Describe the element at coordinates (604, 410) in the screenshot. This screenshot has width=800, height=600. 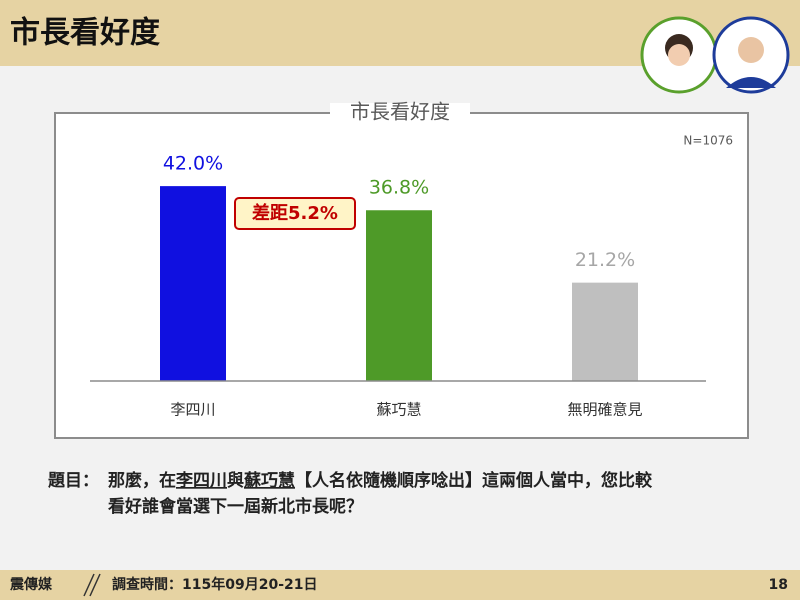
I see `category-label: 無明確意見` at that location.